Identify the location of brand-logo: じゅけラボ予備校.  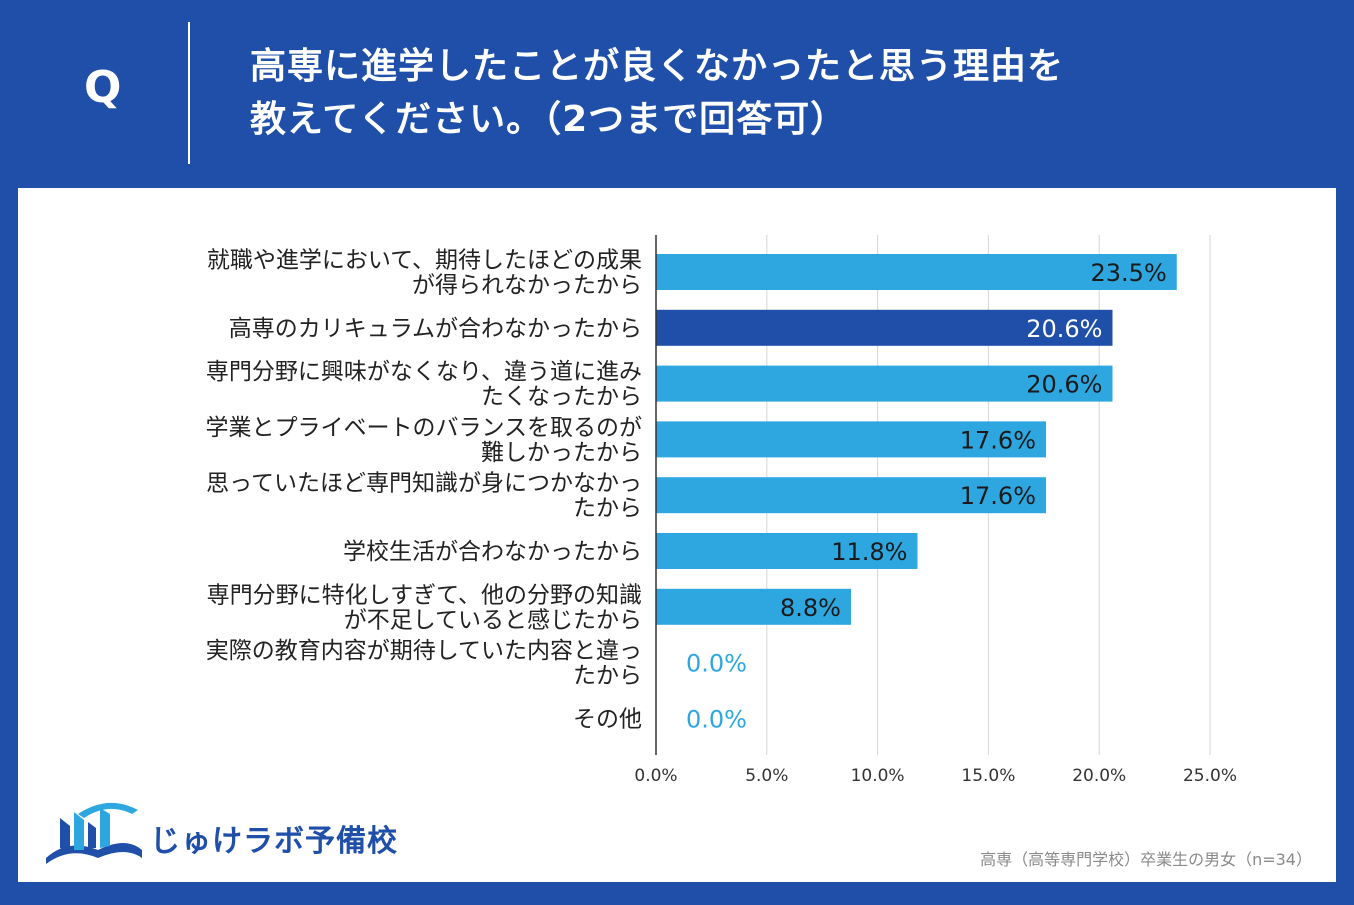
(217, 835).